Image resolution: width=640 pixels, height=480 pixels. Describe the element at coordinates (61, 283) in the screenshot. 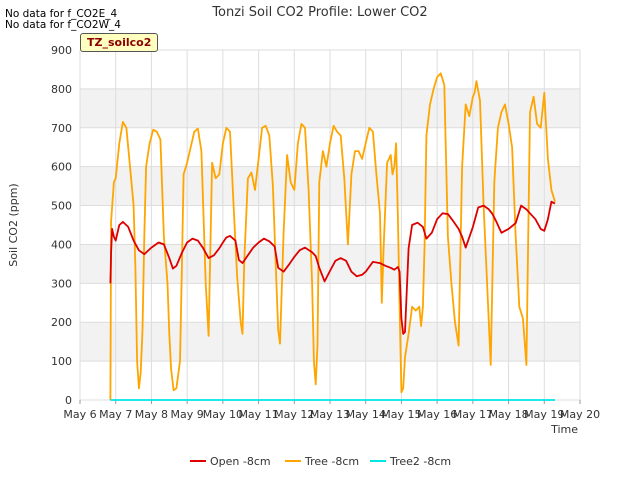

I see `y-tick-label: 300` at that location.